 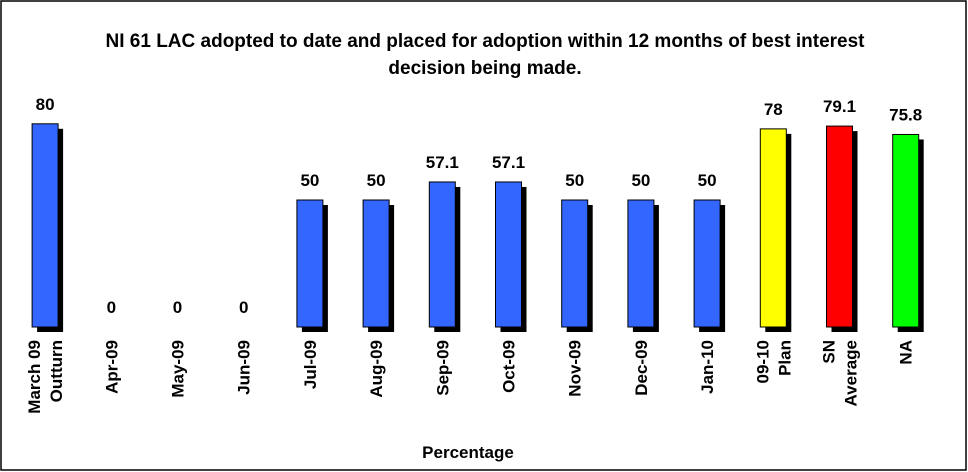 I want to click on x-tick-label: Nov-09, so click(x=575, y=368).